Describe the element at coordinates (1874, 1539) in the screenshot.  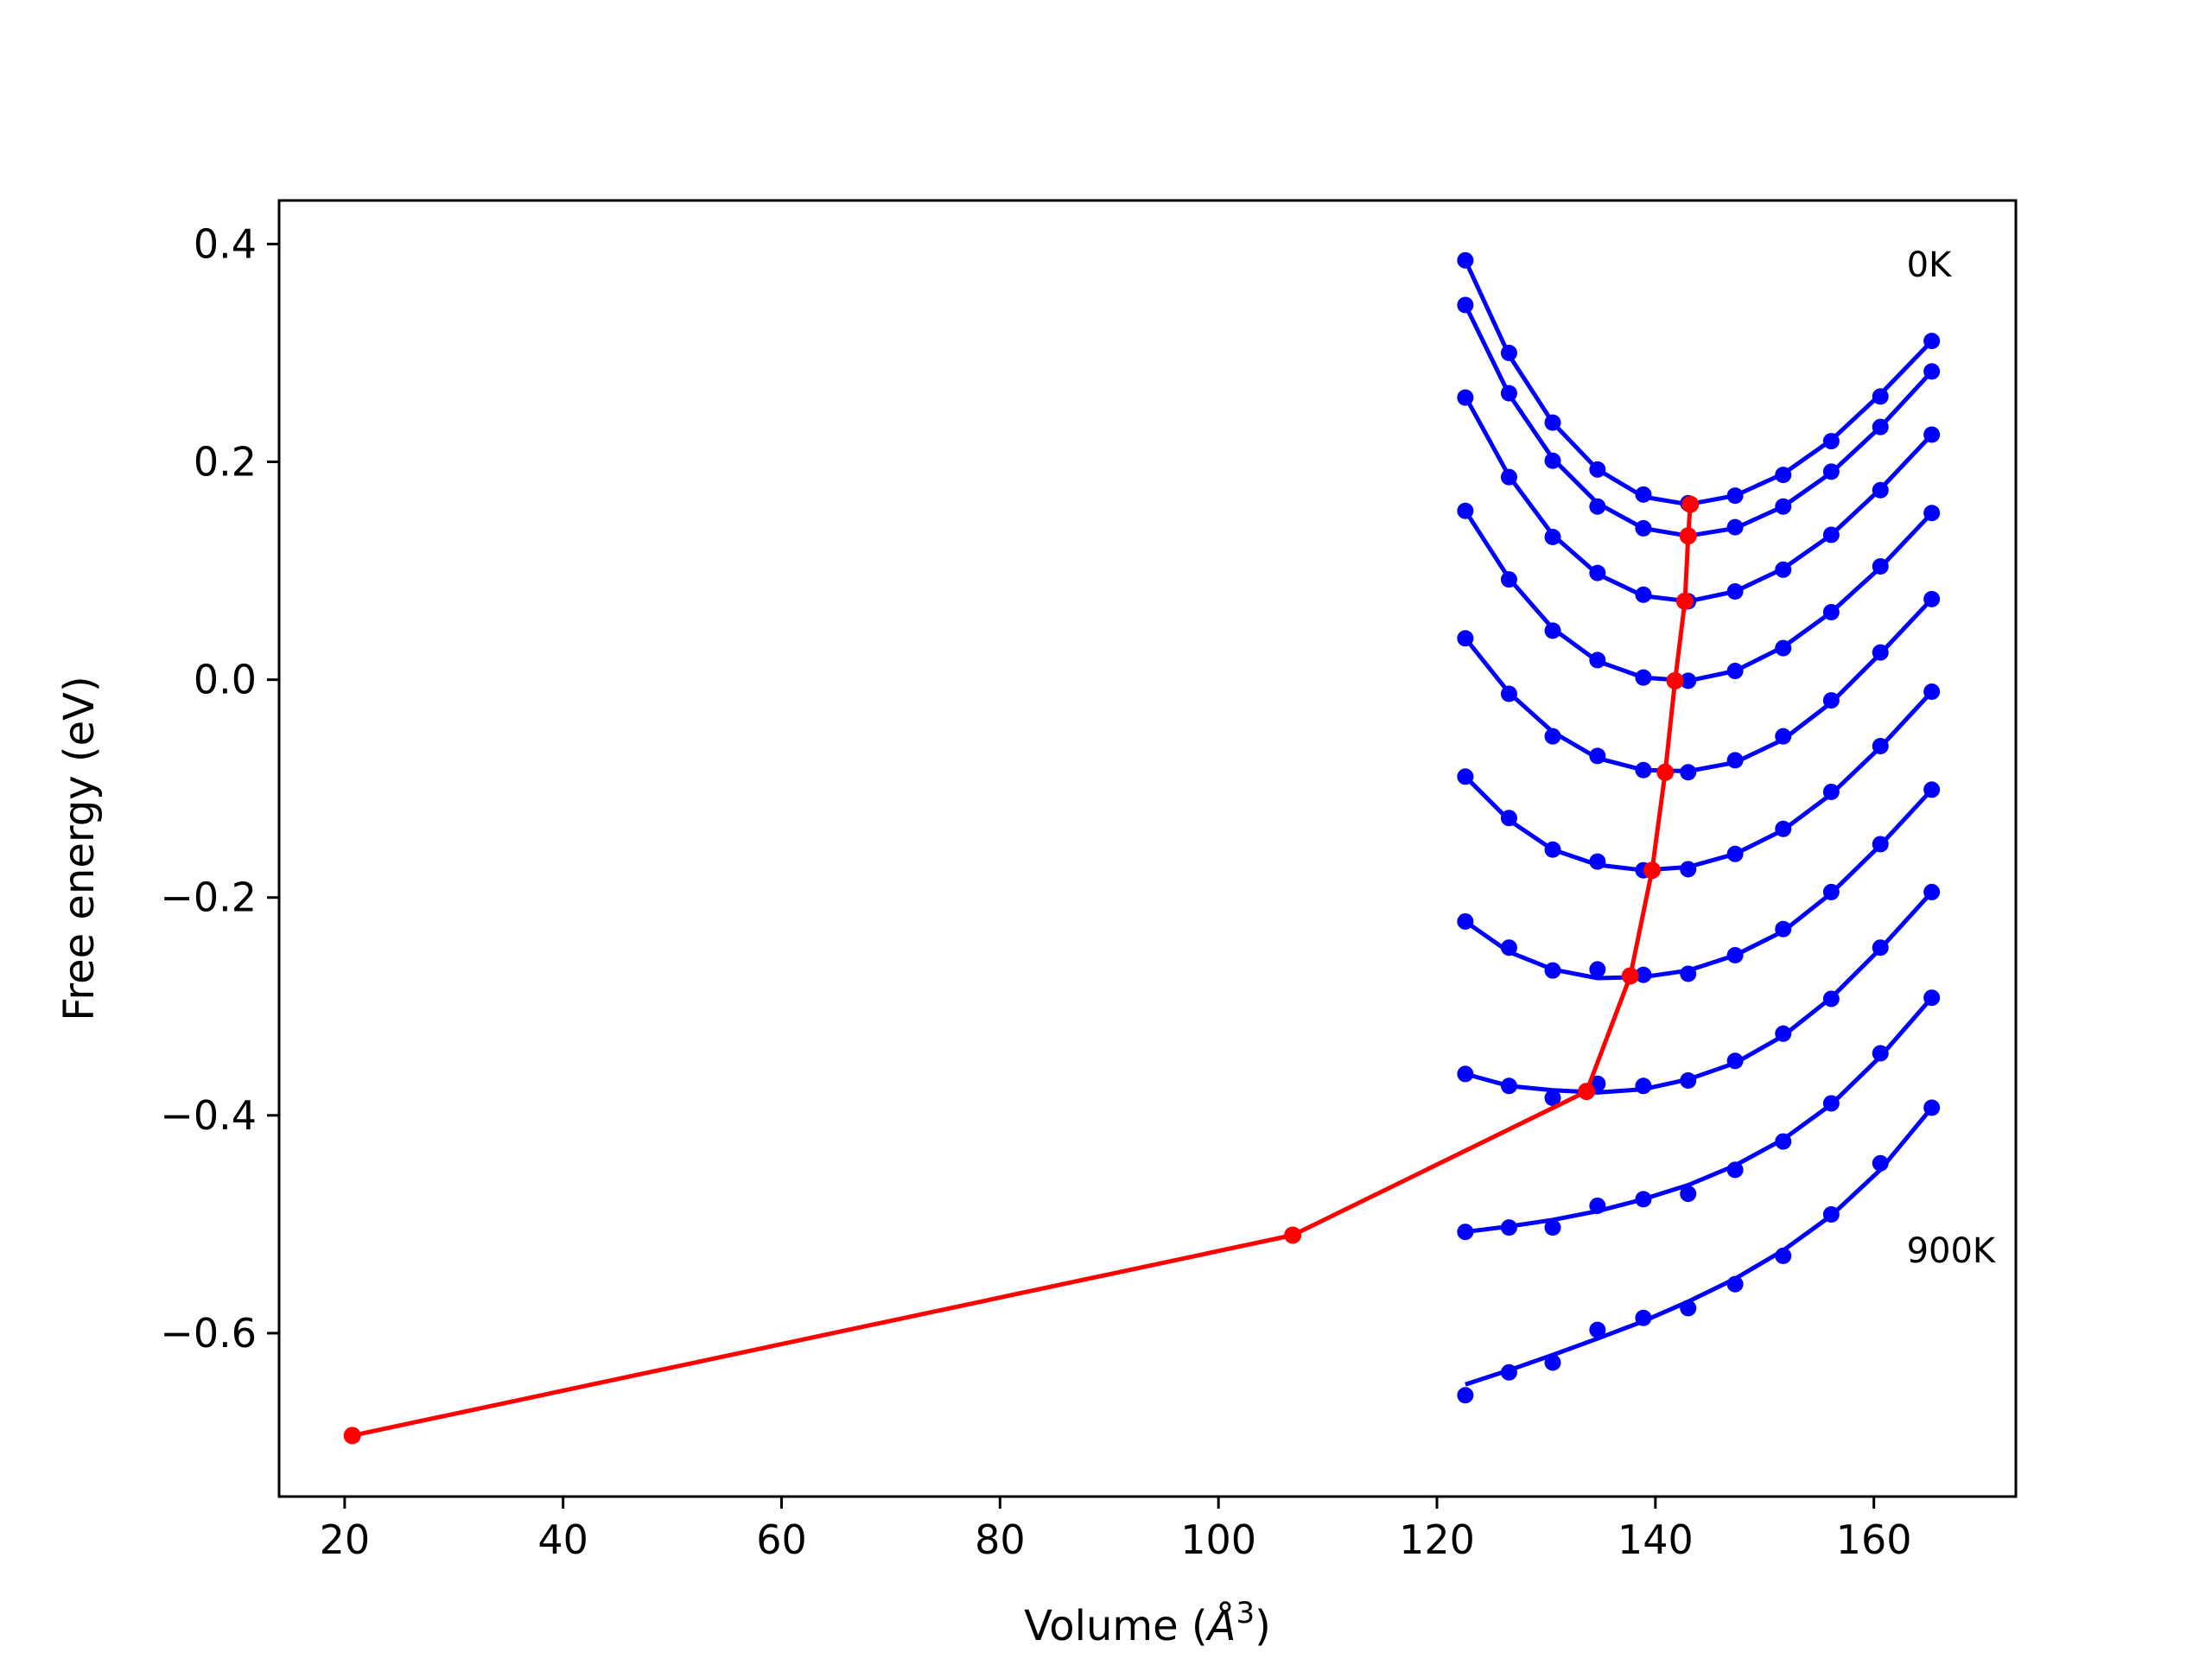
I see `x-tick-label: 160` at that location.